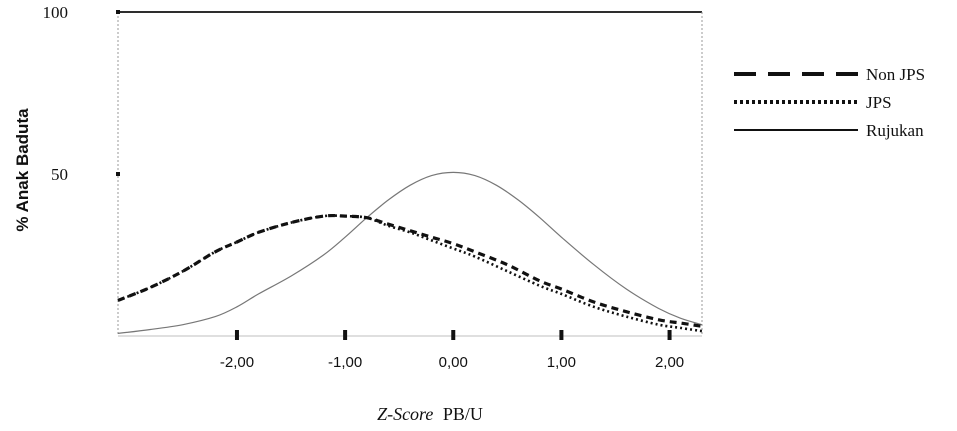 The height and width of the screenshot is (431, 957). I want to click on legend-item-jps: JPS, so click(813, 102).